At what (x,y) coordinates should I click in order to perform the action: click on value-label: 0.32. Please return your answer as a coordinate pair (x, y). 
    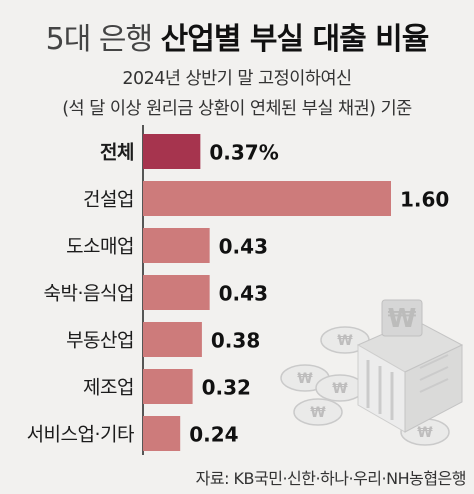
    Looking at the image, I should click on (226, 388).